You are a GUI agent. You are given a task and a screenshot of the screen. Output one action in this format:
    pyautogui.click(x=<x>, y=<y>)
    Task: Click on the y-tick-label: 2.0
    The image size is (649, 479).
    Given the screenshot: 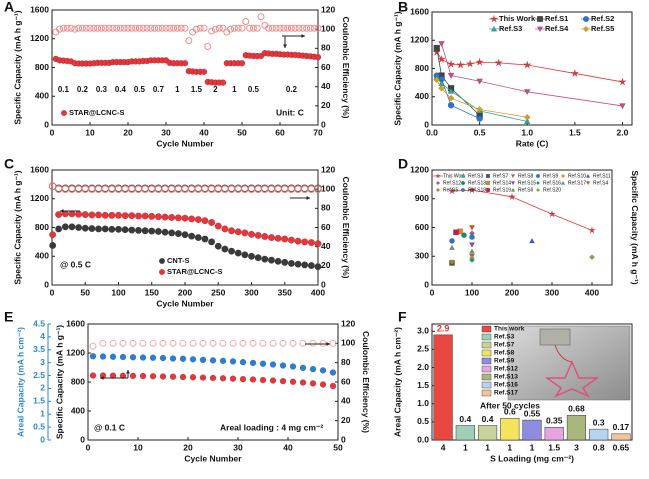 What is the action you would take?
    pyautogui.click(x=423, y=367)
    